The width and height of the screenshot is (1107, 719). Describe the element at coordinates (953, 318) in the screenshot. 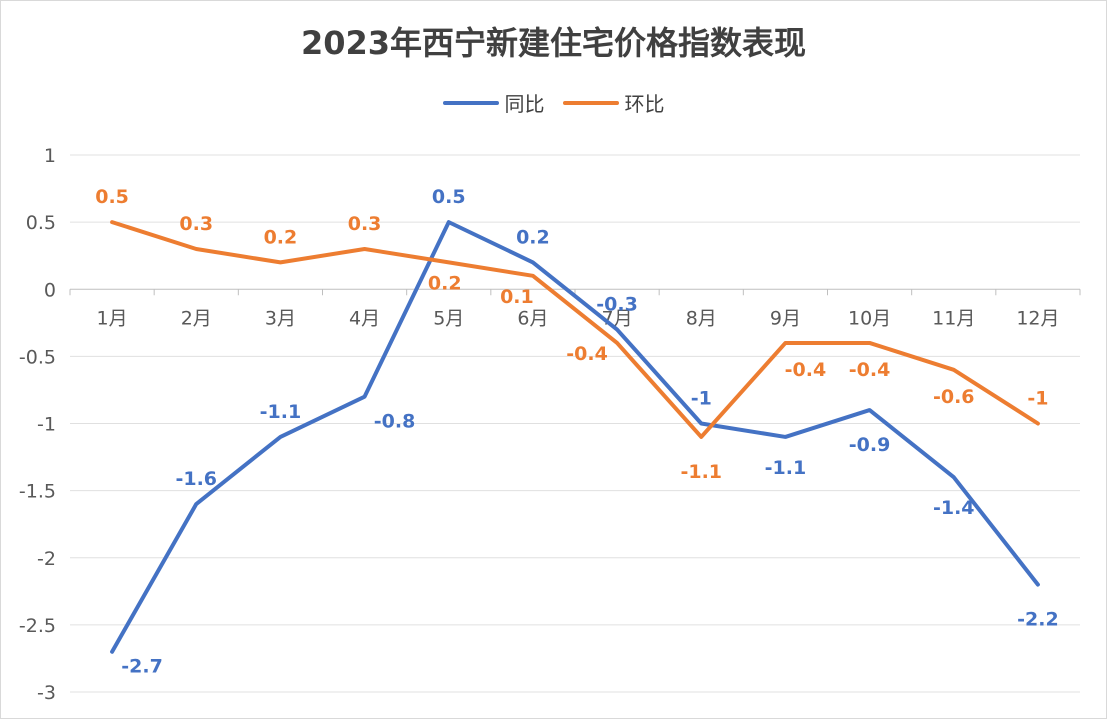

I see `x-tick-label: 11月` at that location.